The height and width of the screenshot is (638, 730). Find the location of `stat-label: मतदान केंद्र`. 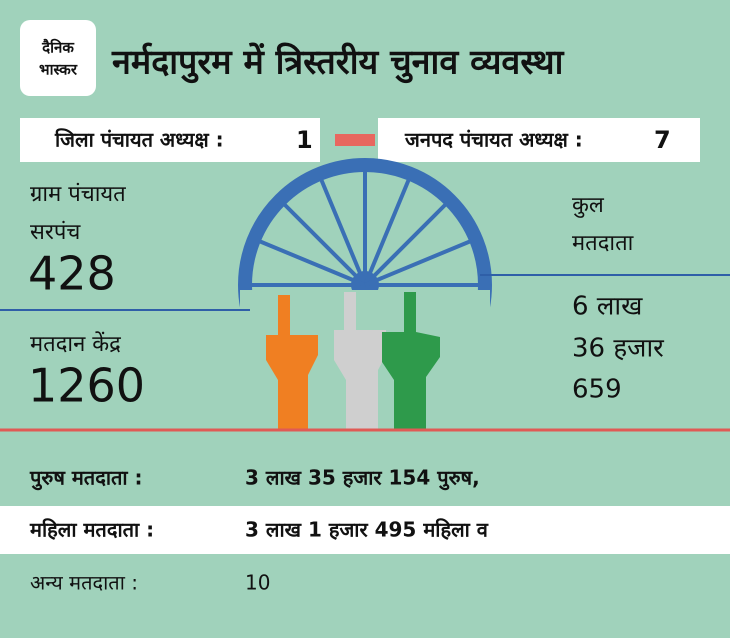

stat-label: मतदान केंद्र is located at coordinates (75, 344).